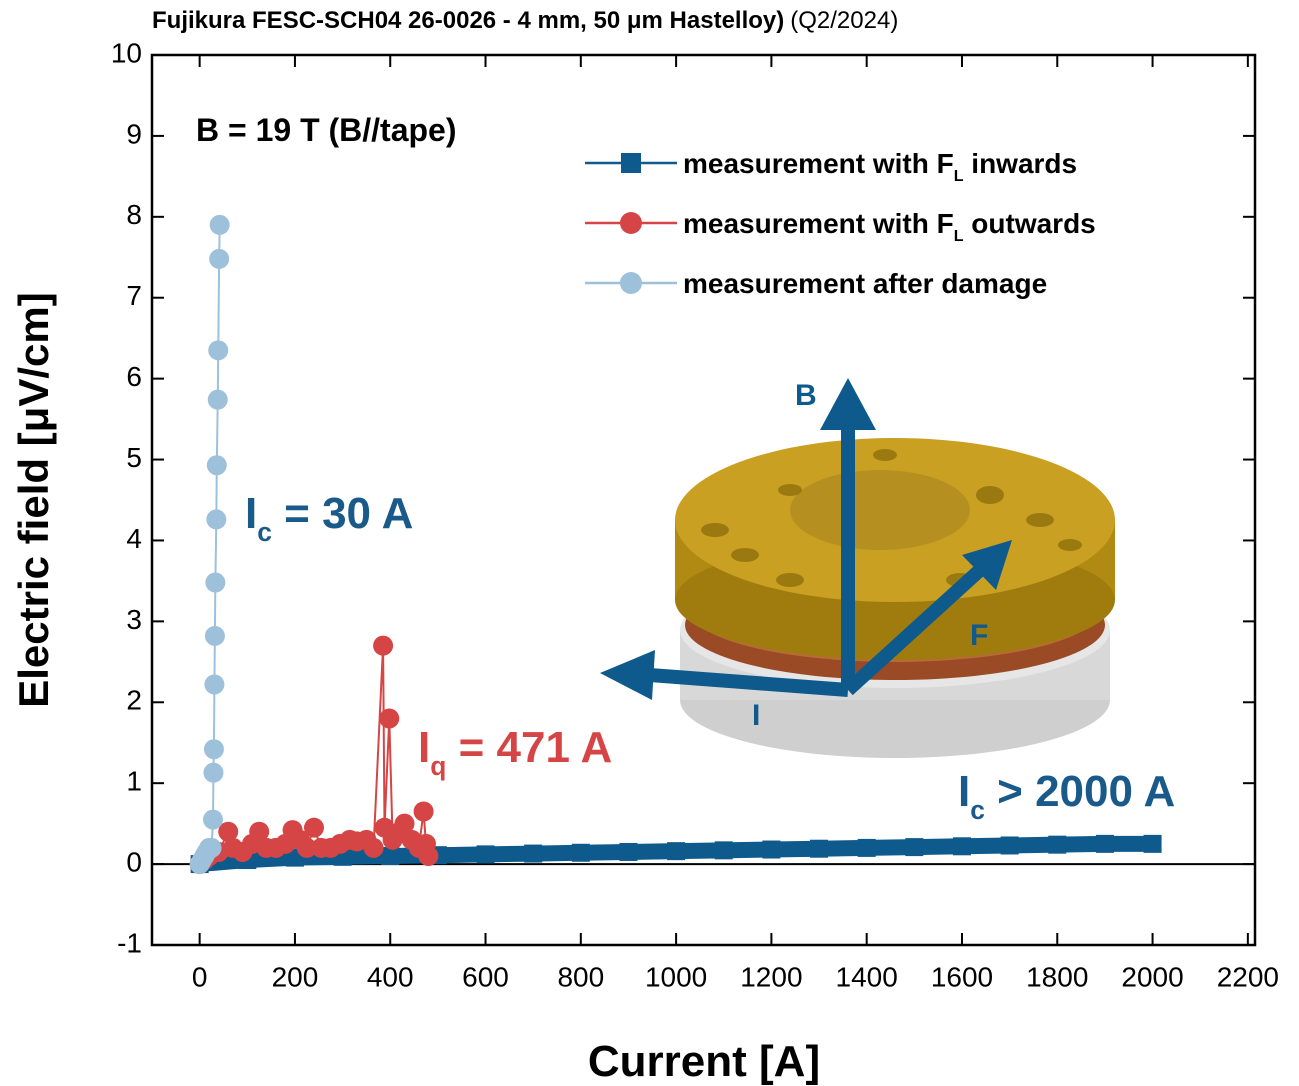 This screenshot has width=1299, height=1086. I want to click on x-tick-label: 0, so click(200, 976).